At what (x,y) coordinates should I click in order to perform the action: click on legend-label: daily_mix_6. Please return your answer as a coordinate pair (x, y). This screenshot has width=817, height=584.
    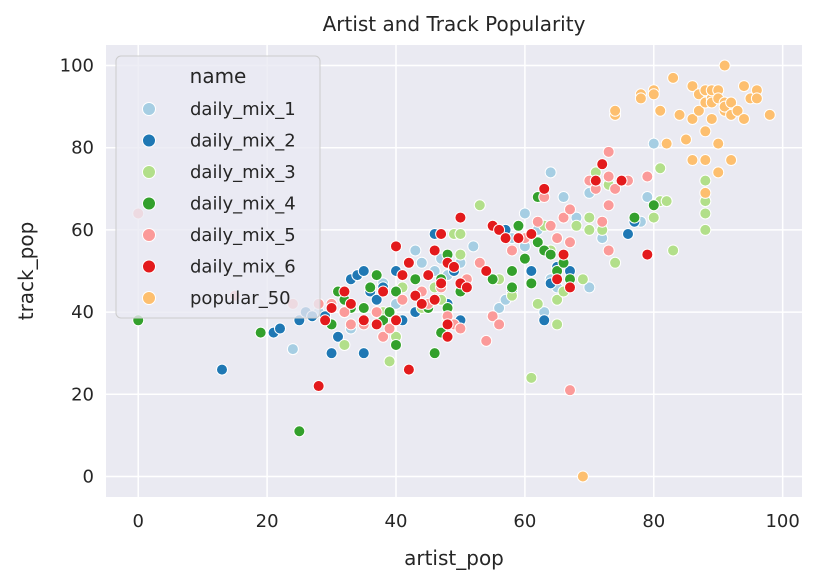
    Looking at the image, I should click on (243, 267).